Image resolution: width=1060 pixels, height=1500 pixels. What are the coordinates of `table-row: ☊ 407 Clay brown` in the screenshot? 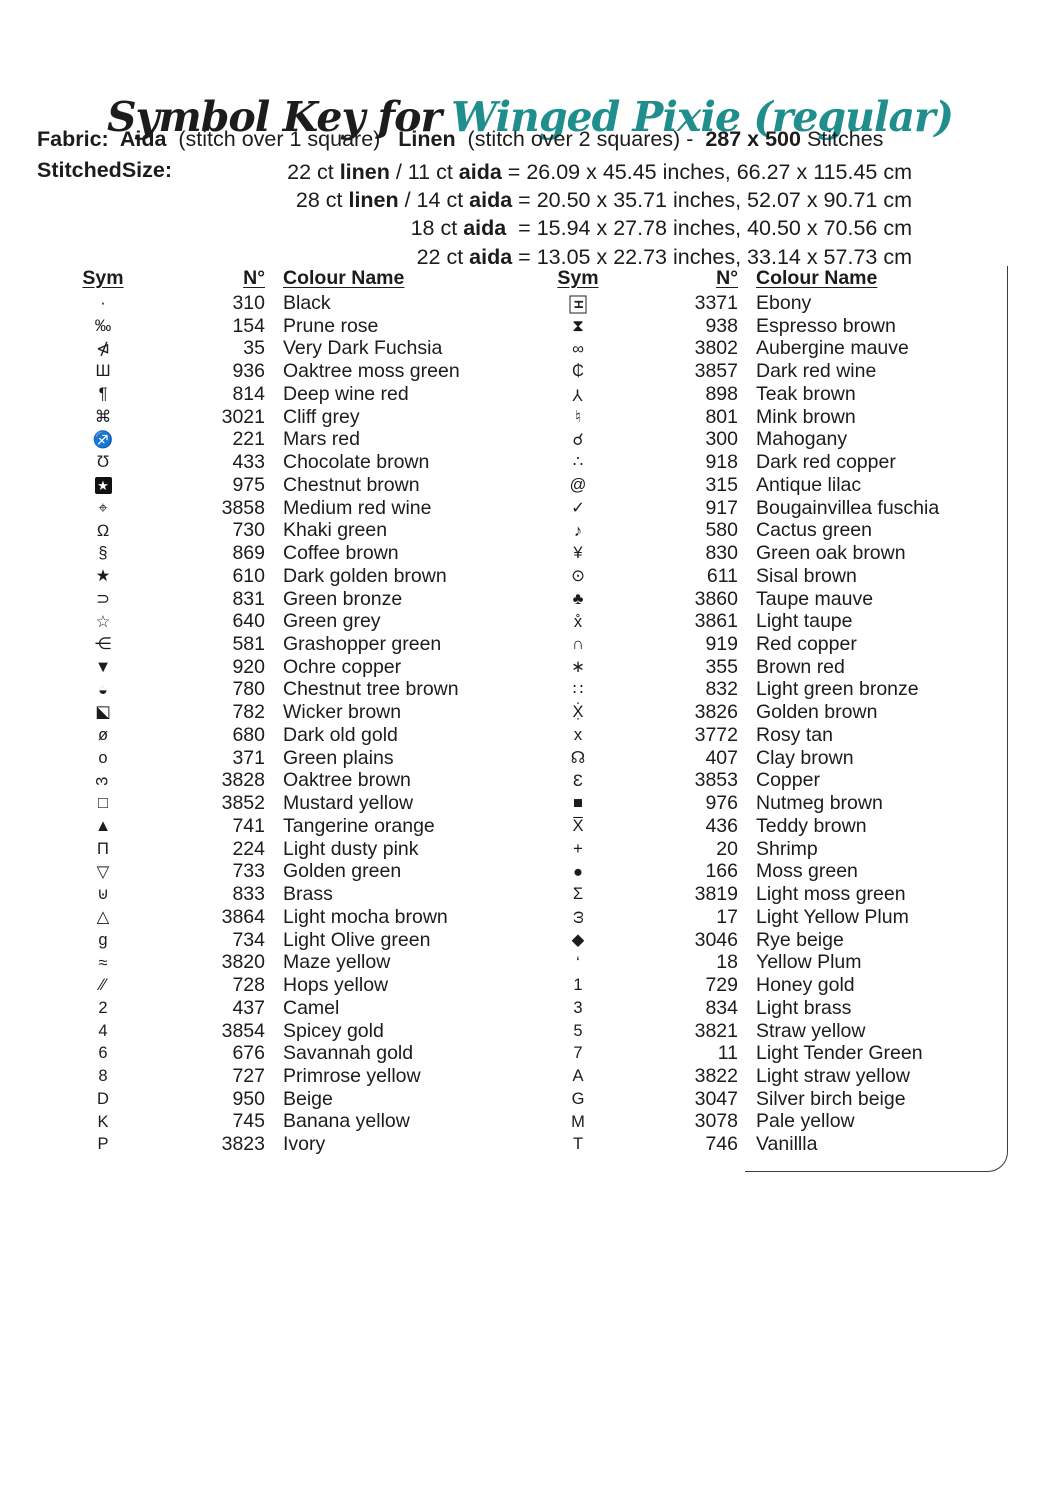 It's located at (779, 758).